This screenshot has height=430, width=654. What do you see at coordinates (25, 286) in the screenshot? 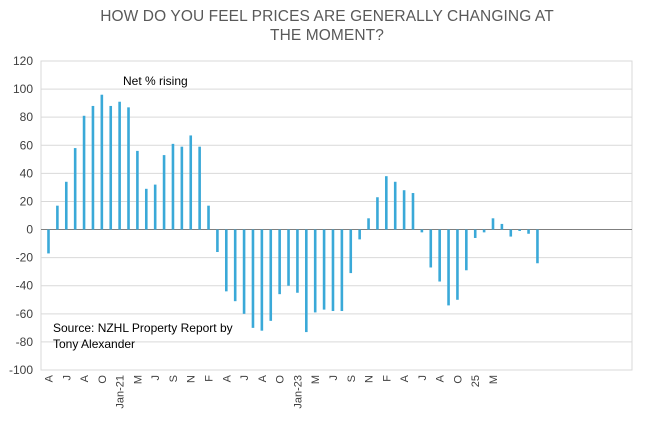
I see `y-tick-label: -40` at bounding box center [25, 286].